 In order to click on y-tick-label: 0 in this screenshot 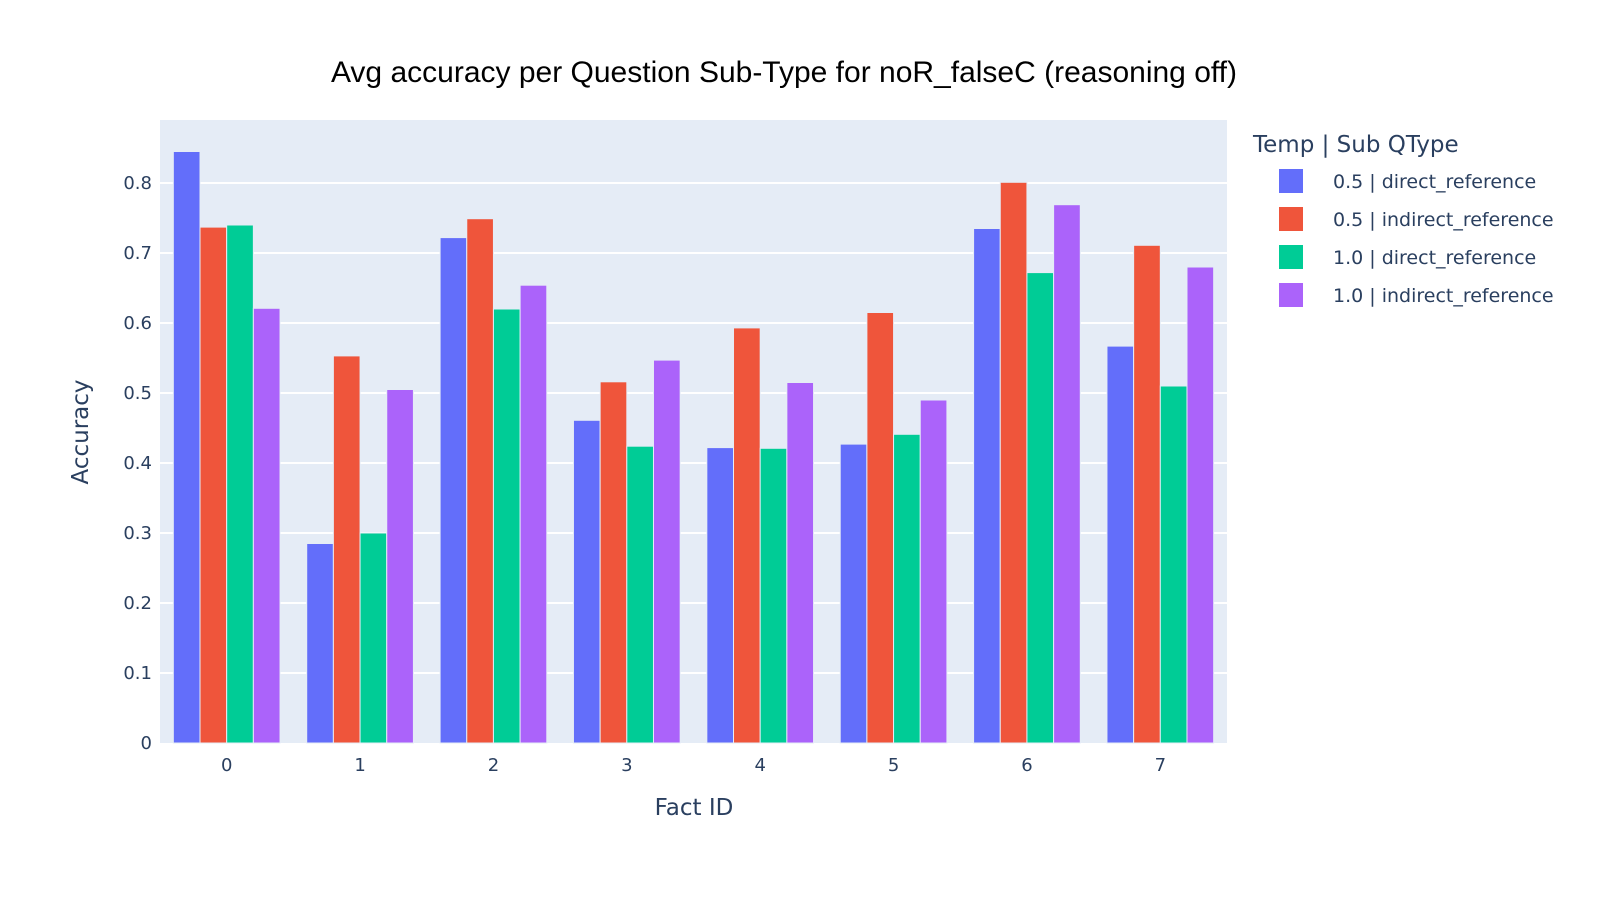, I will do `click(146, 743)`.